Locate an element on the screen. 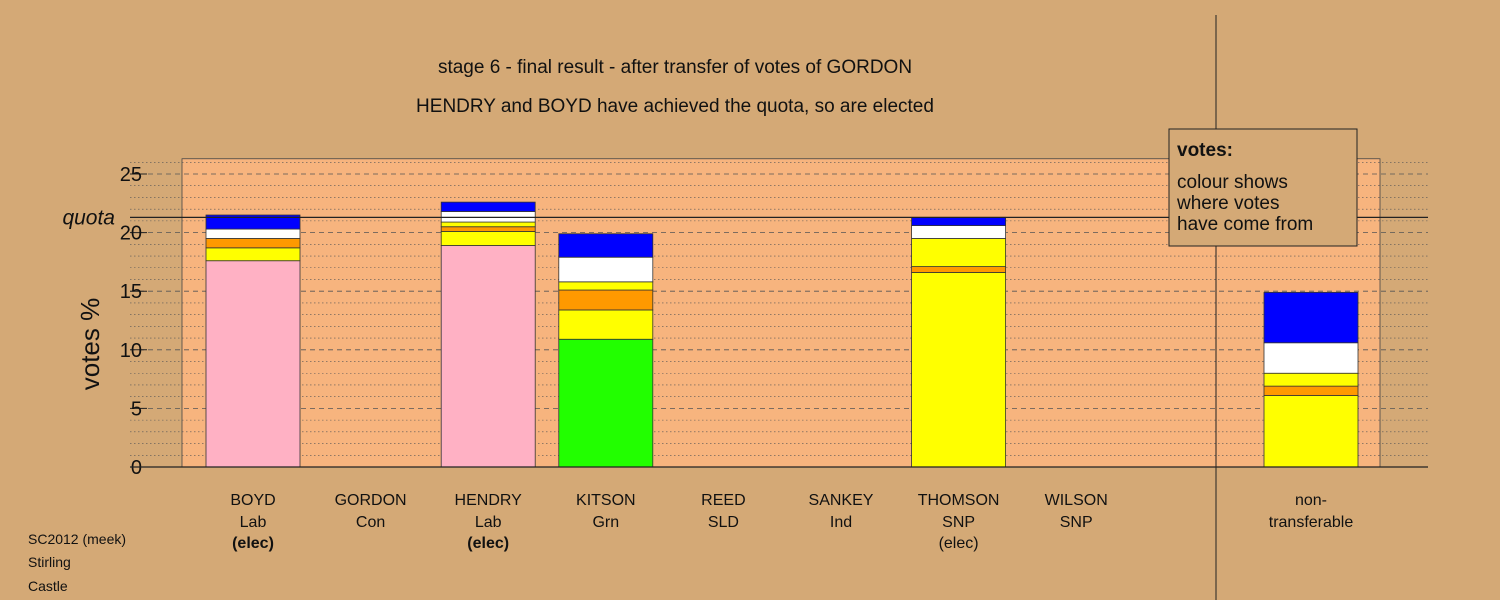  y-tick-label: 0 is located at coordinates (136, 468).